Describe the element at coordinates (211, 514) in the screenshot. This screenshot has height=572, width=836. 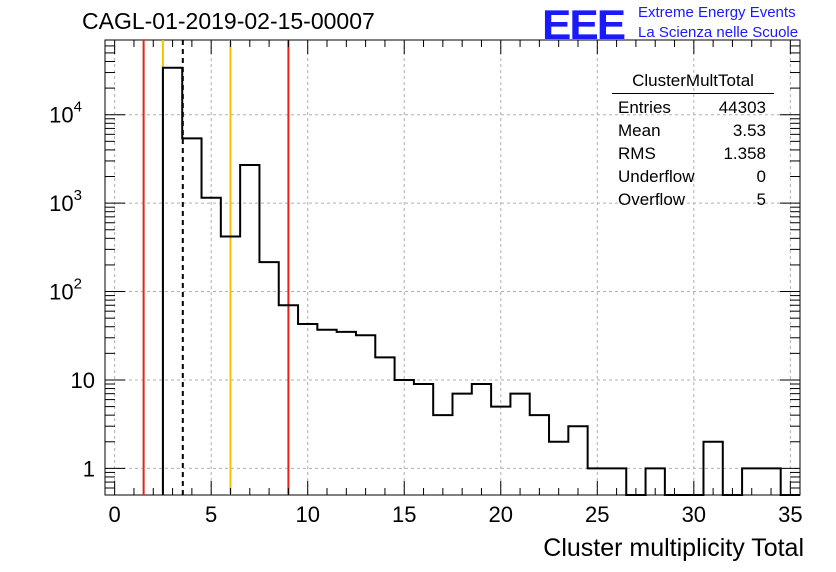
I see `x-tick-label: 5` at that location.